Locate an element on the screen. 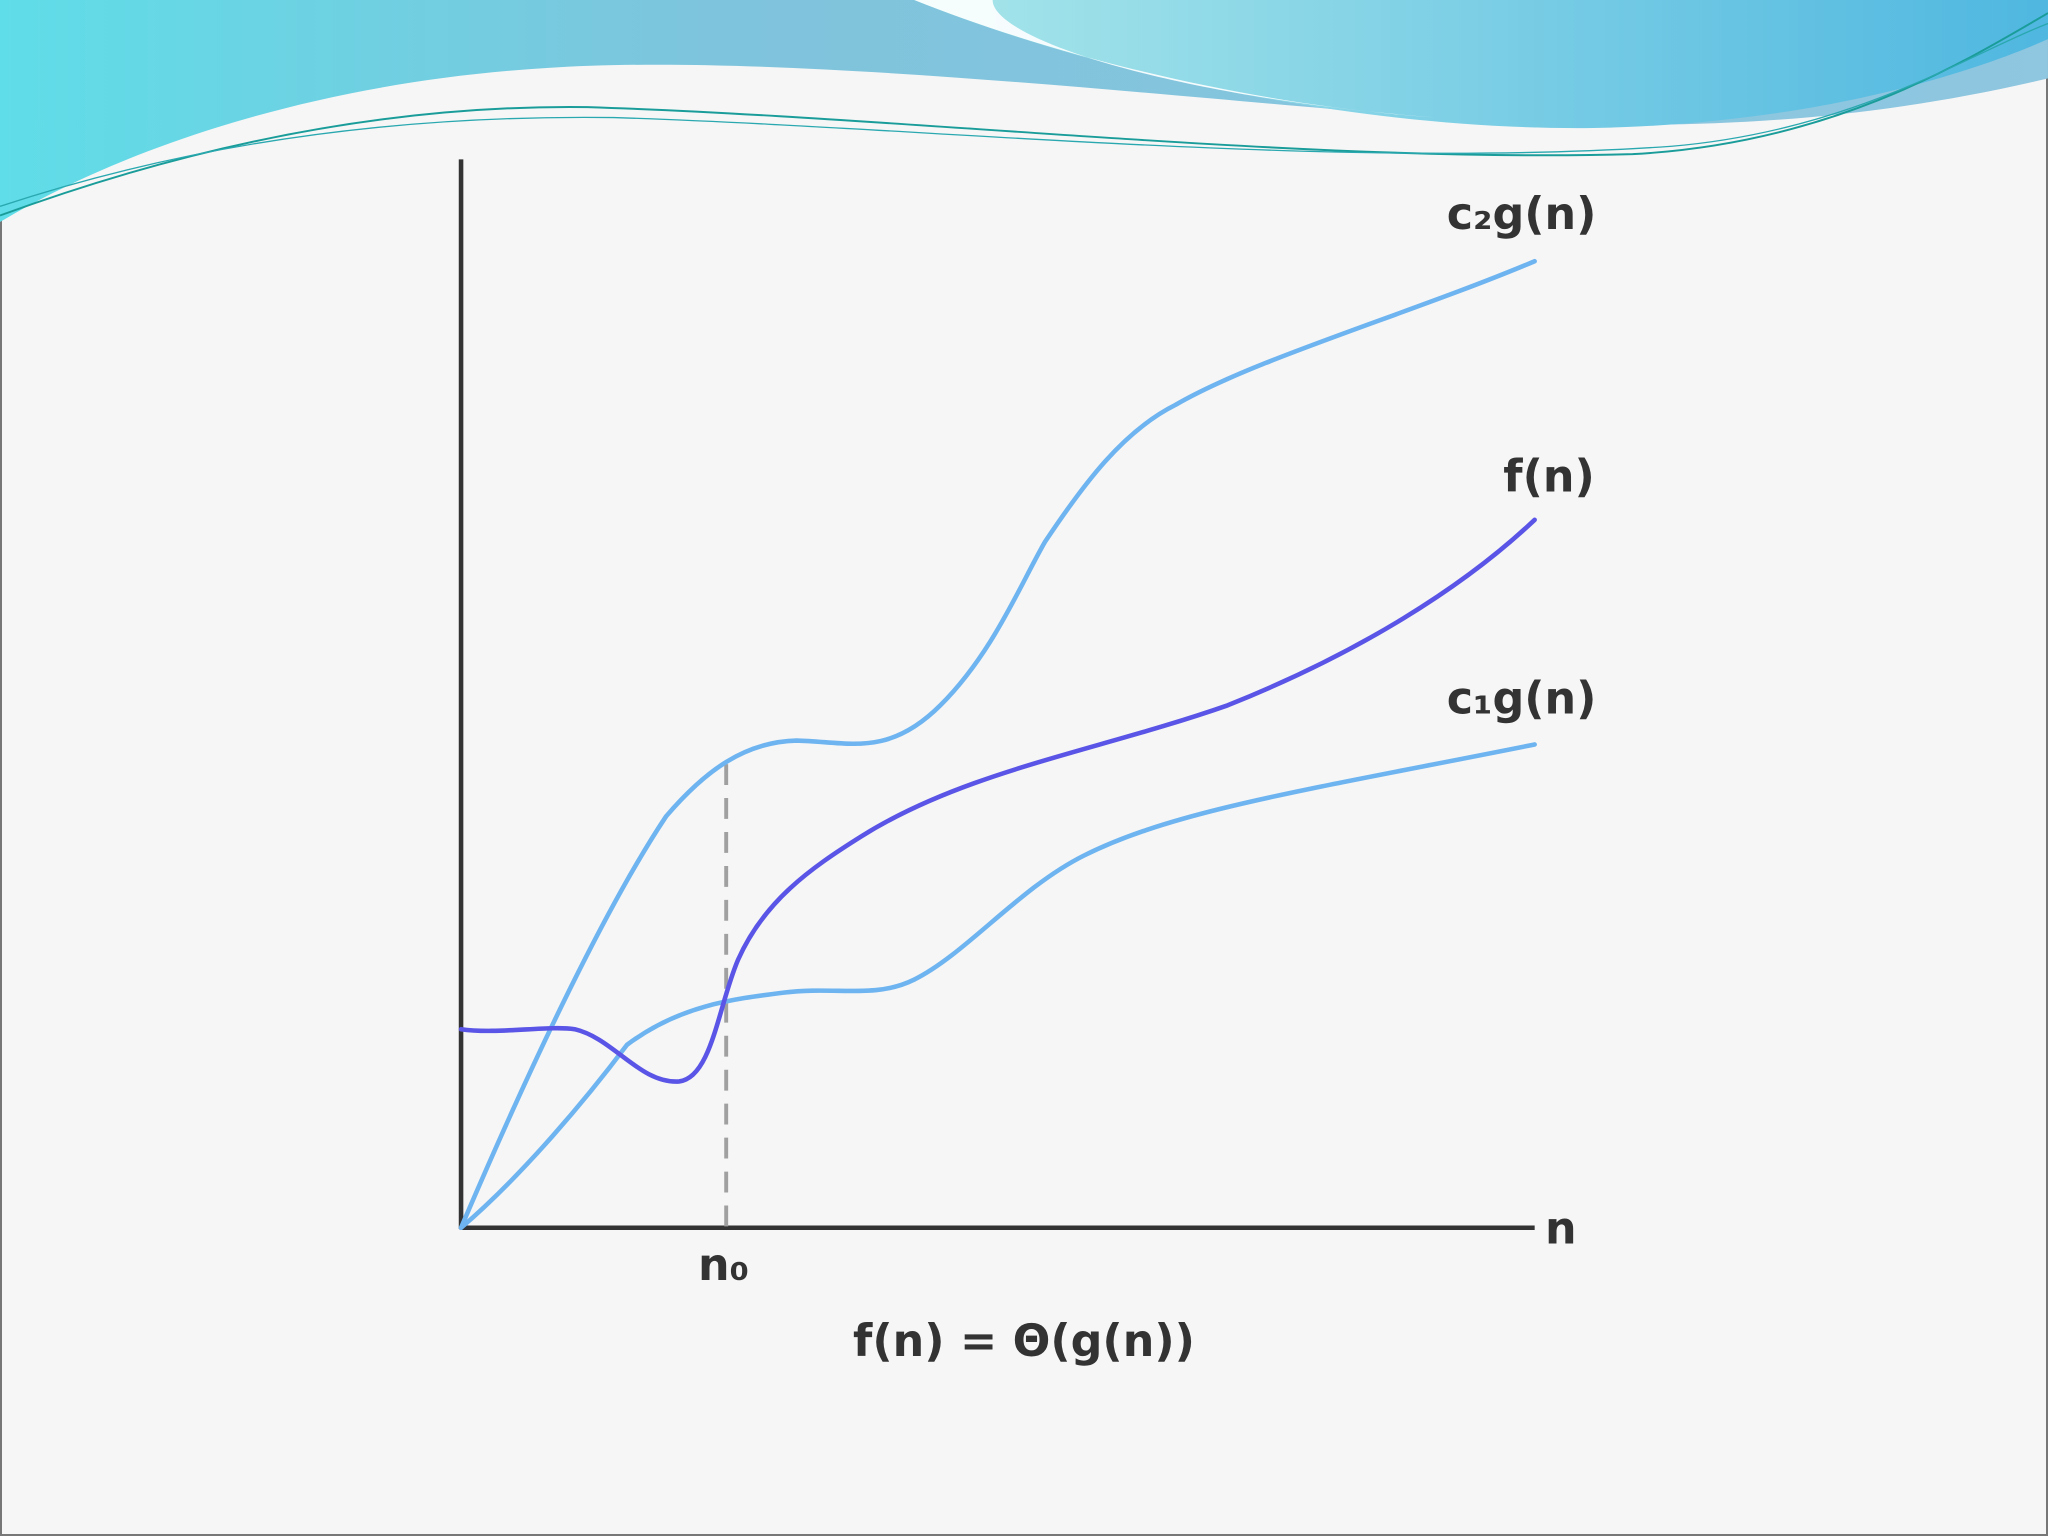 This screenshot has width=2048, height=1536. lower-label: c₁g(n) is located at coordinates (1522, 698).